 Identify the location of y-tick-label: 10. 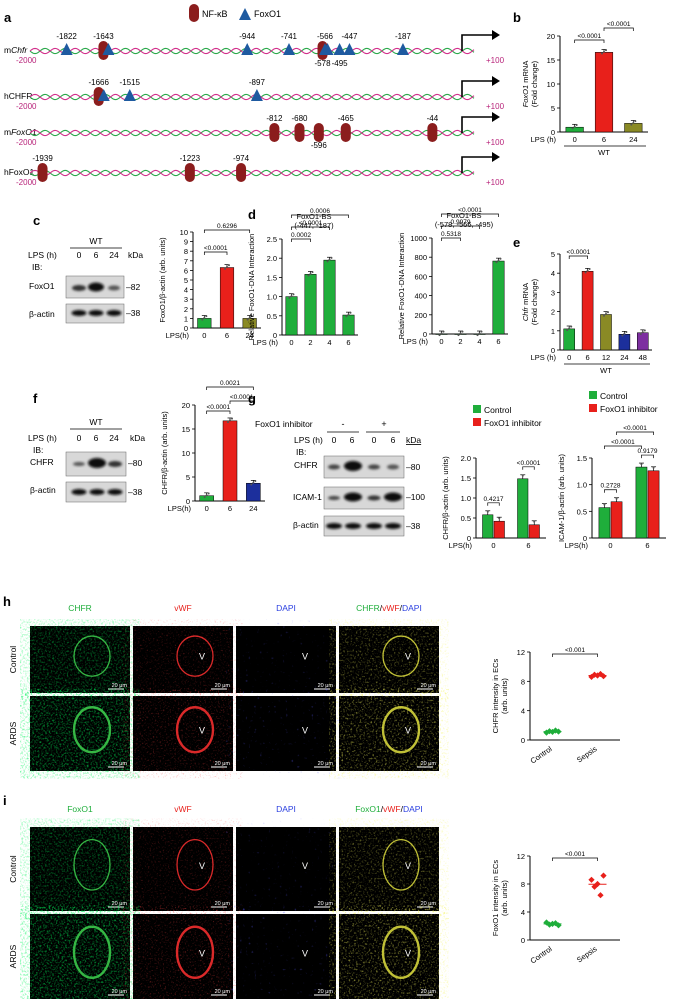
(551, 84).